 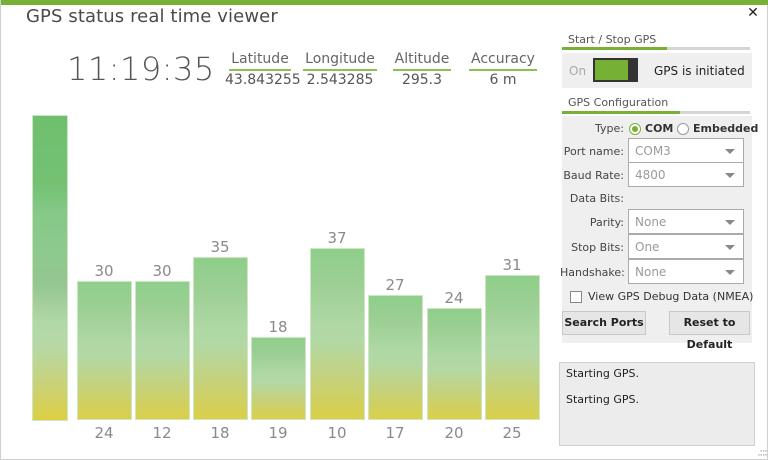 I want to click on parity-label: Parity:, so click(x=606, y=222).